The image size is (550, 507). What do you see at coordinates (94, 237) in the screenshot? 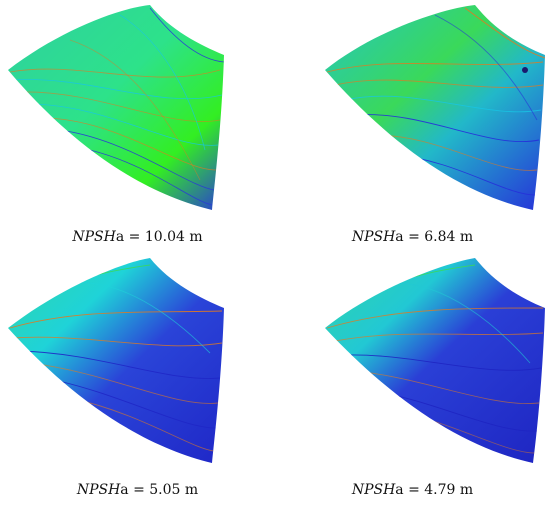
I see `caption-1-italic: NPSH` at bounding box center [94, 237].